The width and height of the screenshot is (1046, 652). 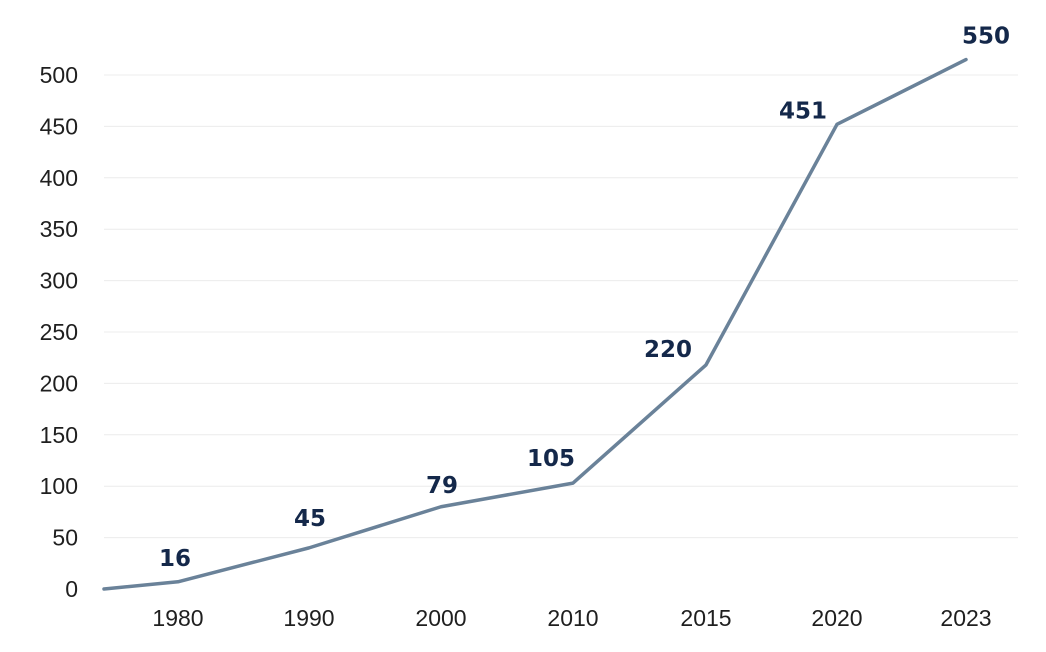 What do you see at coordinates (836, 618) in the screenshot?
I see `x-tick-label: 2020` at bounding box center [836, 618].